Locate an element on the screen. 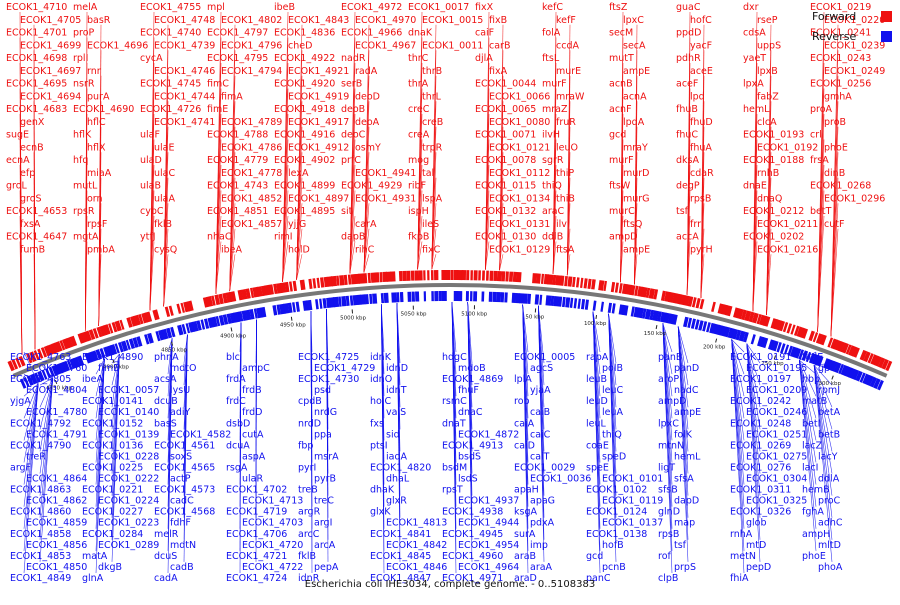 This screenshot has width=900, height=605. reverse-gene-label: arcA is located at coordinates (325, 545).